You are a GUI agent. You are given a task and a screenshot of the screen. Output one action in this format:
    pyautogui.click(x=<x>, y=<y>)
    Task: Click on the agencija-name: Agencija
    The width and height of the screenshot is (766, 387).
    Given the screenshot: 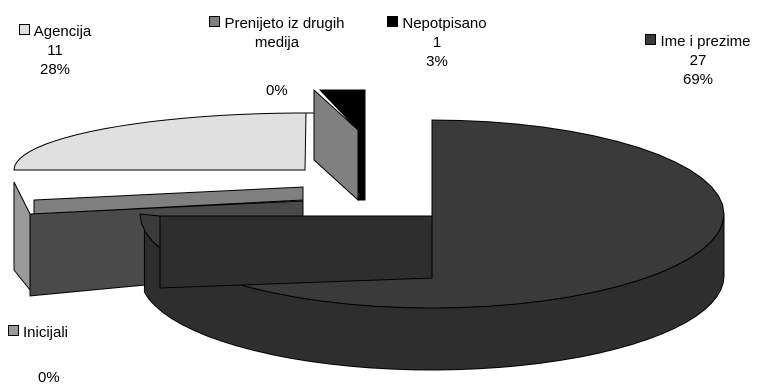 What is the action you would take?
    pyautogui.click(x=62, y=31)
    